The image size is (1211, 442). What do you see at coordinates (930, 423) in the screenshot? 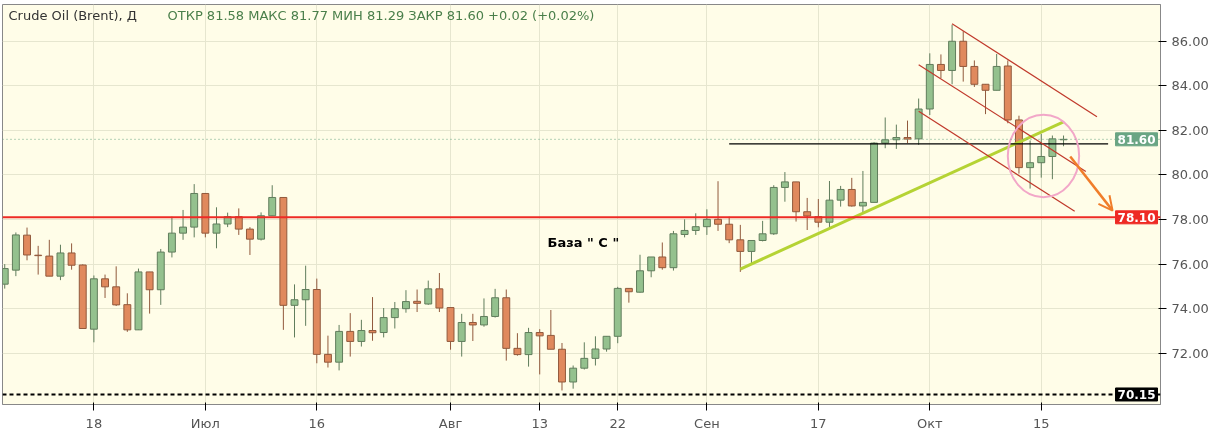
I see `x-tick-label: Окт` at bounding box center [930, 423].